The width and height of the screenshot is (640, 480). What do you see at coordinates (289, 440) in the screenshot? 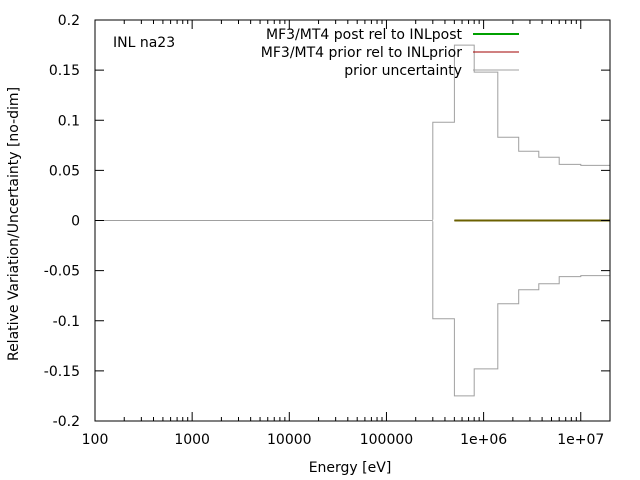
I see `x-tick-label: 10000` at bounding box center [289, 440].